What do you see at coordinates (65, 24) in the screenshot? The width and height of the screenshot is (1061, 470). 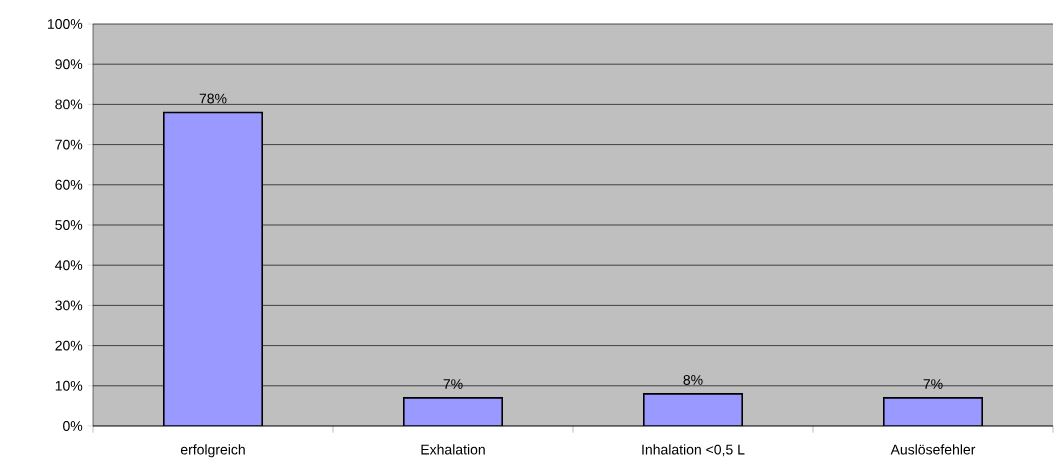 I see `y-tick-label: 100%` at bounding box center [65, 24].